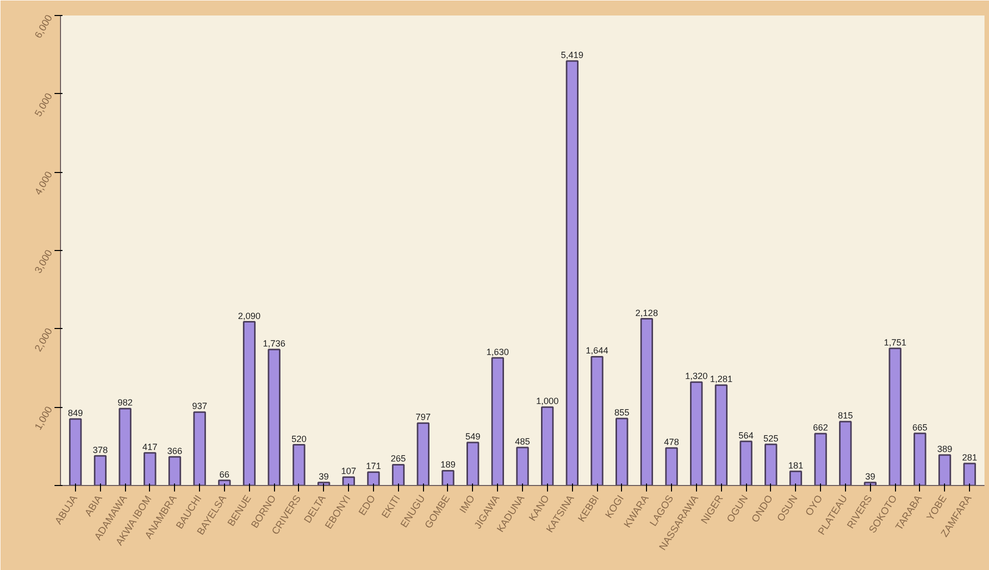 This screenshot has height=570, width=989. Describe the element at coordinates (75, 413) in the screenshot. I see `data-label: 849` at that location.